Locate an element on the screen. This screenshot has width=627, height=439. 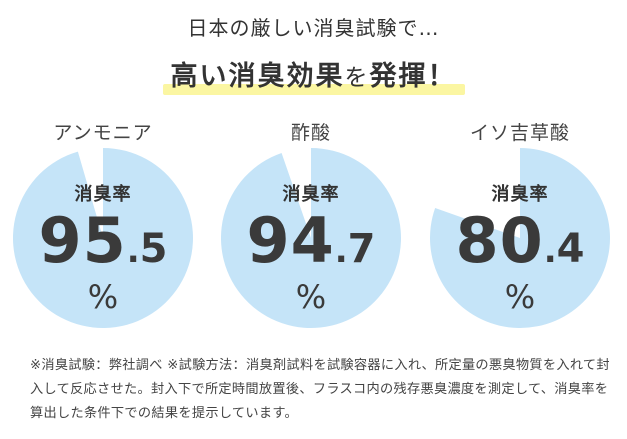
headline-highlight is located at coordinates (313, 89).